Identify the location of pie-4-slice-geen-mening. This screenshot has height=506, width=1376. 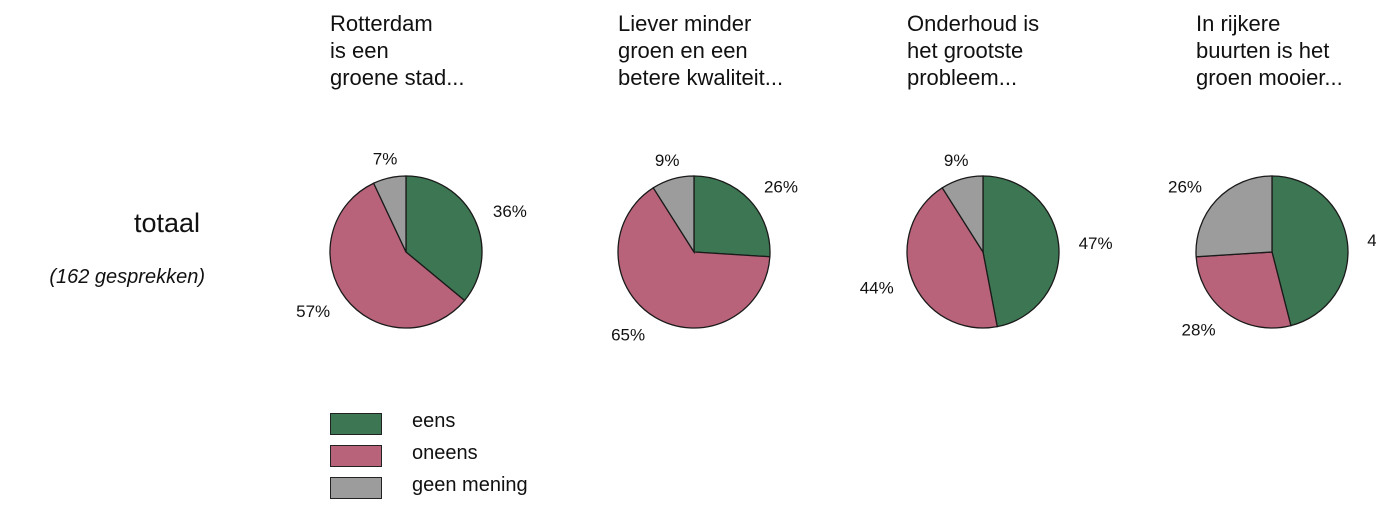
(1234, 216).